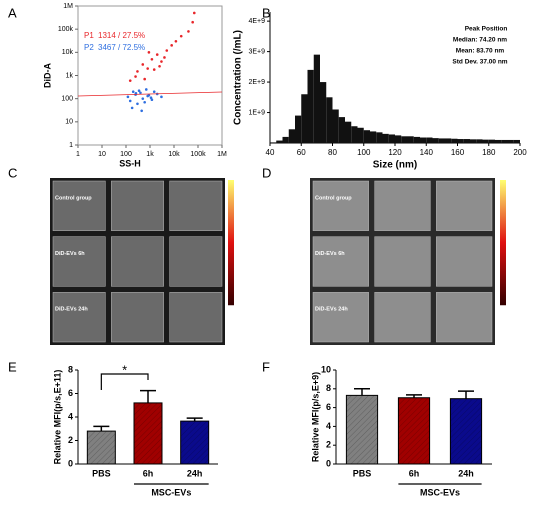 Image resolution: width=539 pixels, height=513 pixels. Describe the element at coordinates (130, 163) in the screenshot. I see `x-axis-title: SS-H` at that location.